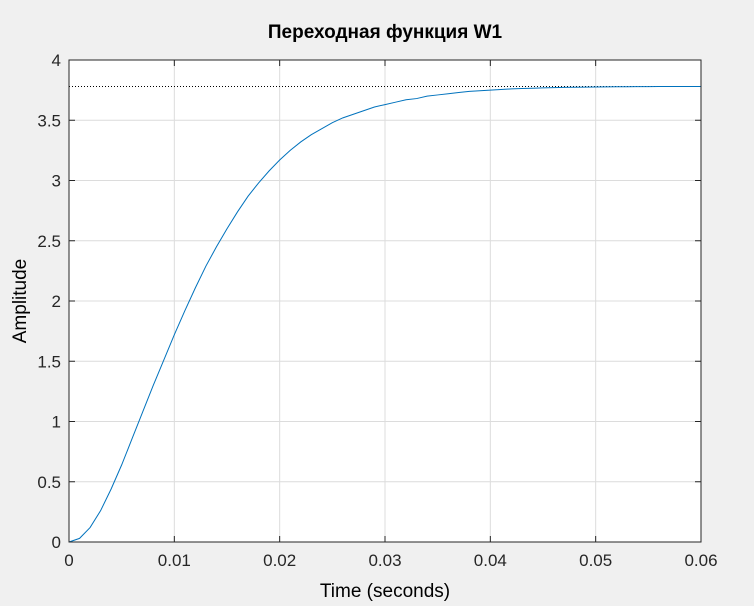 This screenshot has width=754, height=606. What do you see at coordinates (49, 482) in the screenshot?
I see `y-tick-label-1: 0.5` at bounding box center [49, 482].